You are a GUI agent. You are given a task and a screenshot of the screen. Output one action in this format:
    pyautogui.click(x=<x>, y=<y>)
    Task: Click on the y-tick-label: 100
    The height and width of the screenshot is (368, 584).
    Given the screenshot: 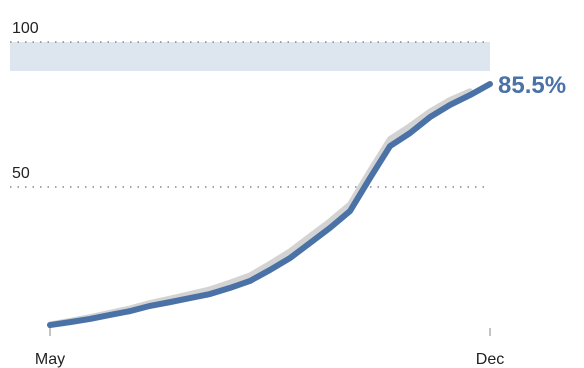 What is the action you would take?
    pyautogui.click(x=25, y=28)
    